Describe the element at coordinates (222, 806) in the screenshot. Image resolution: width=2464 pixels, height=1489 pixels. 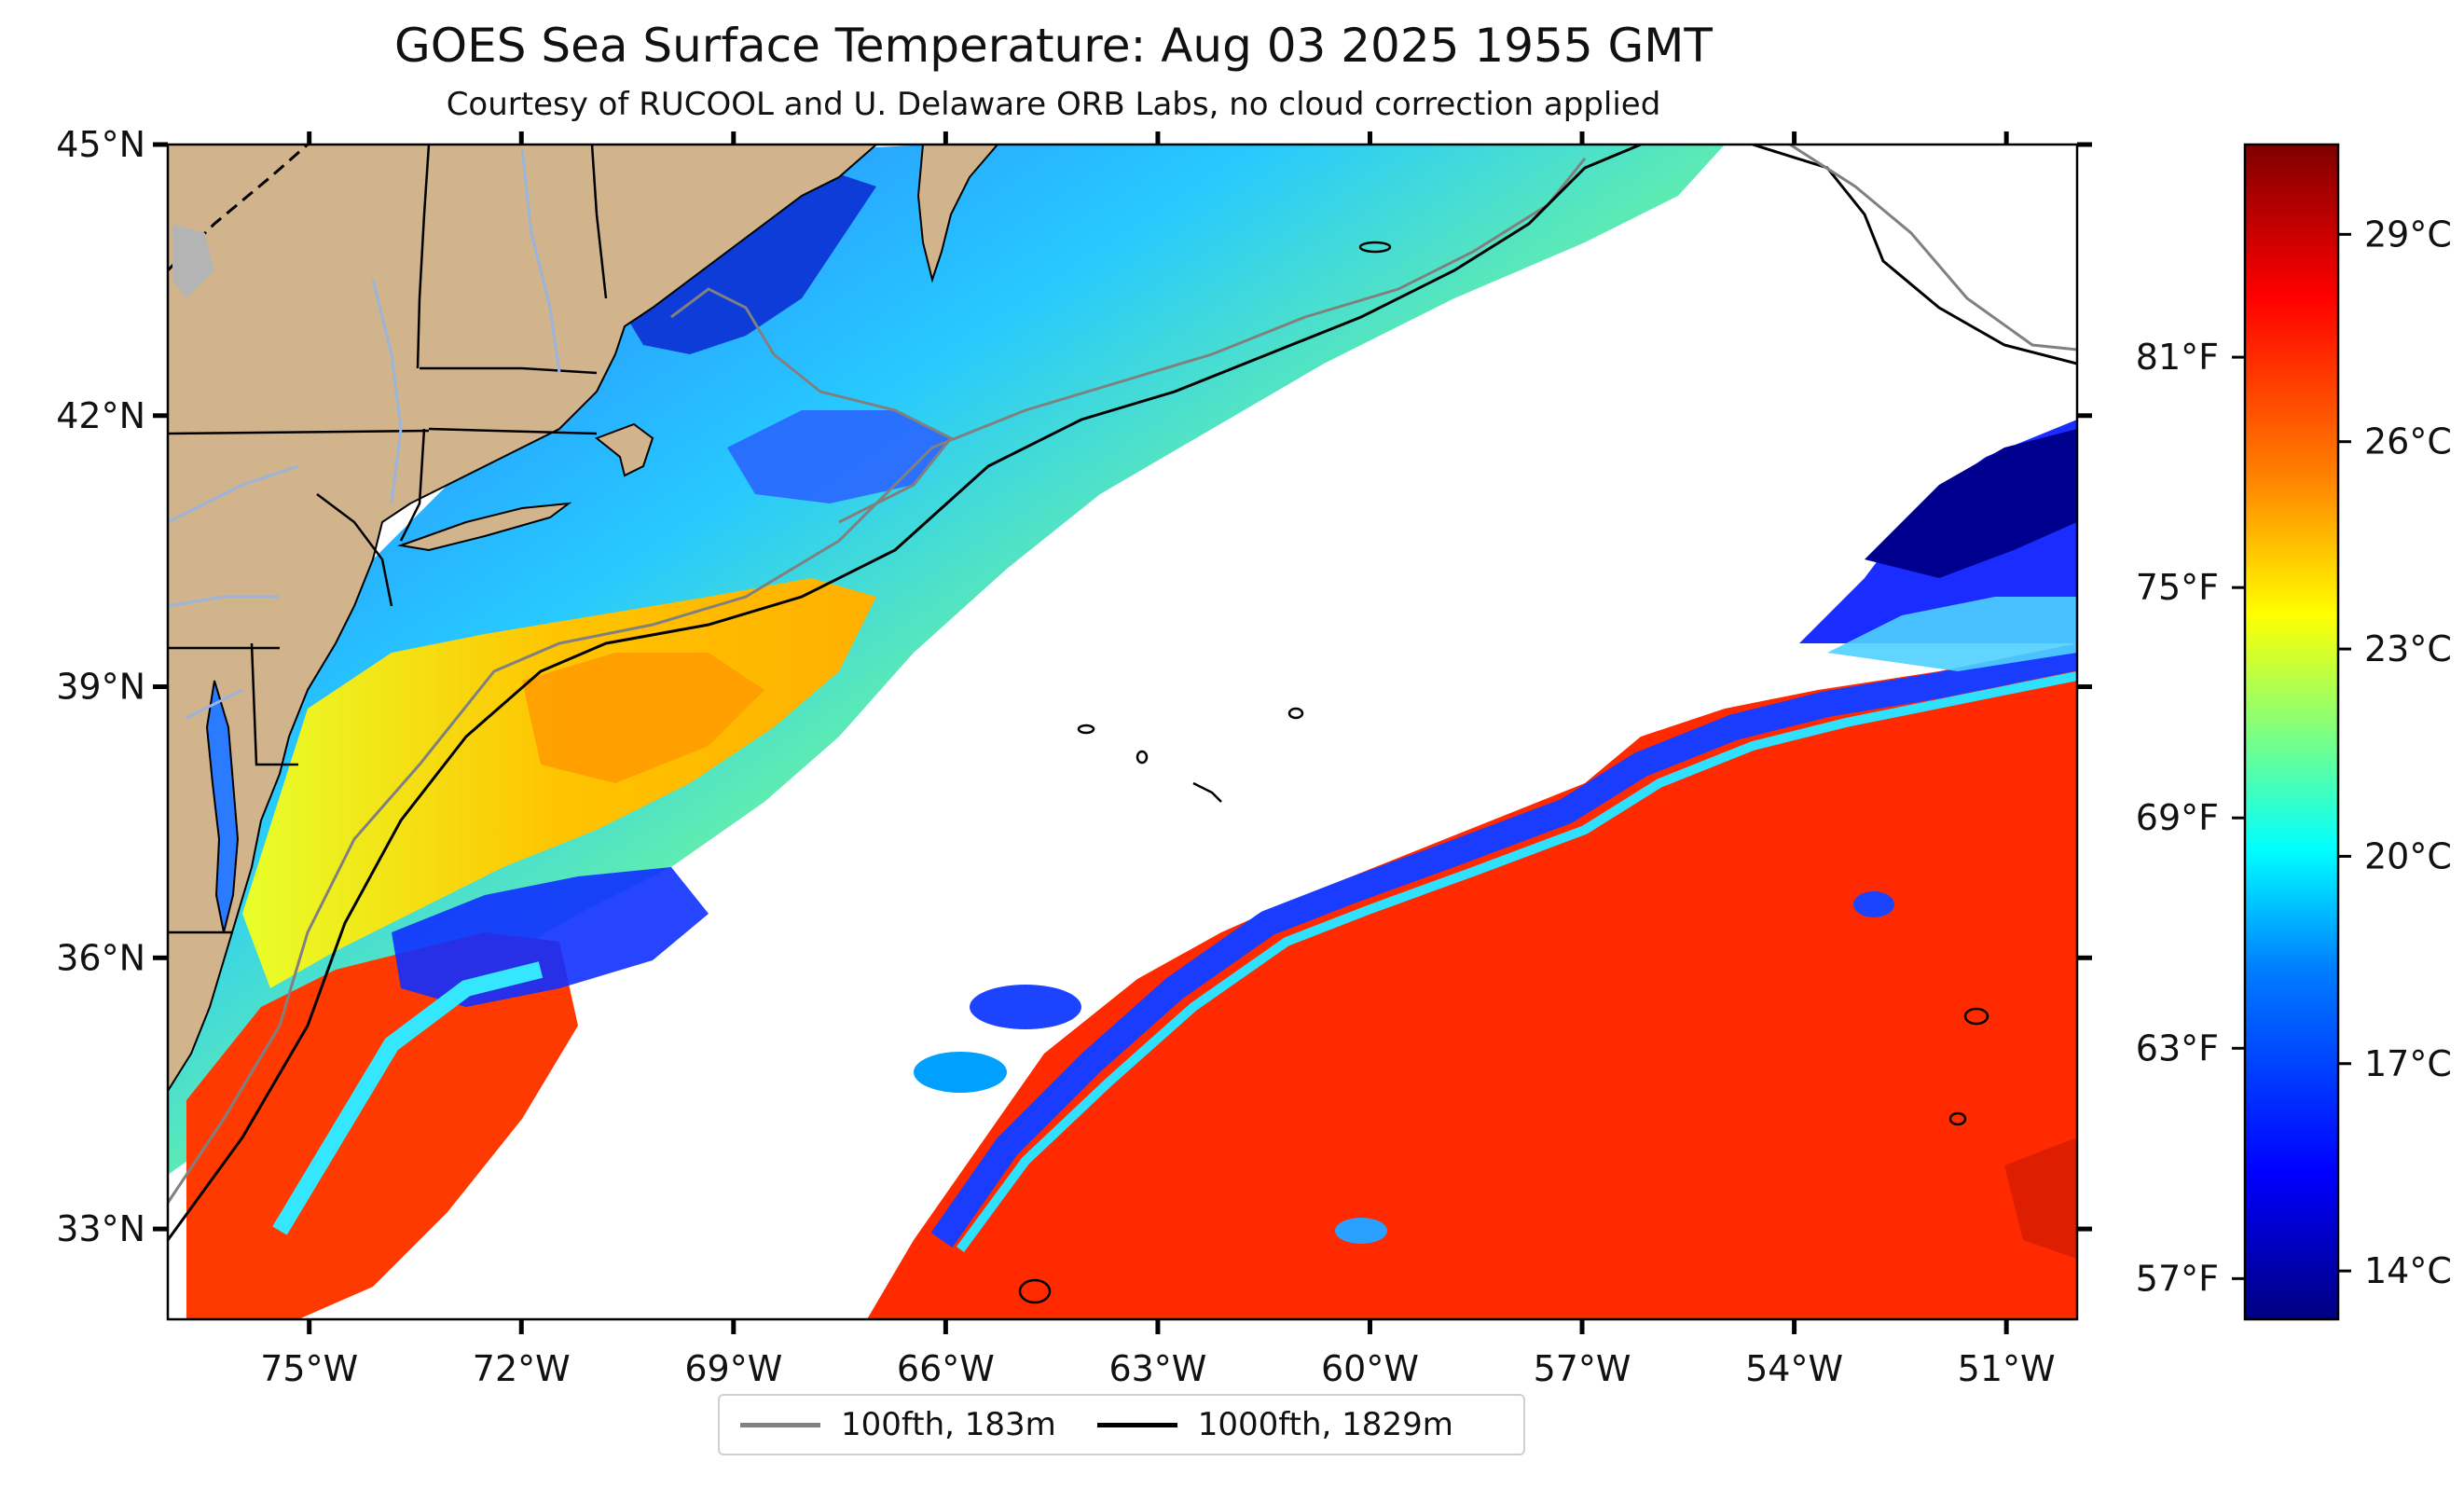
I see `chesapeake-bay` at that location.